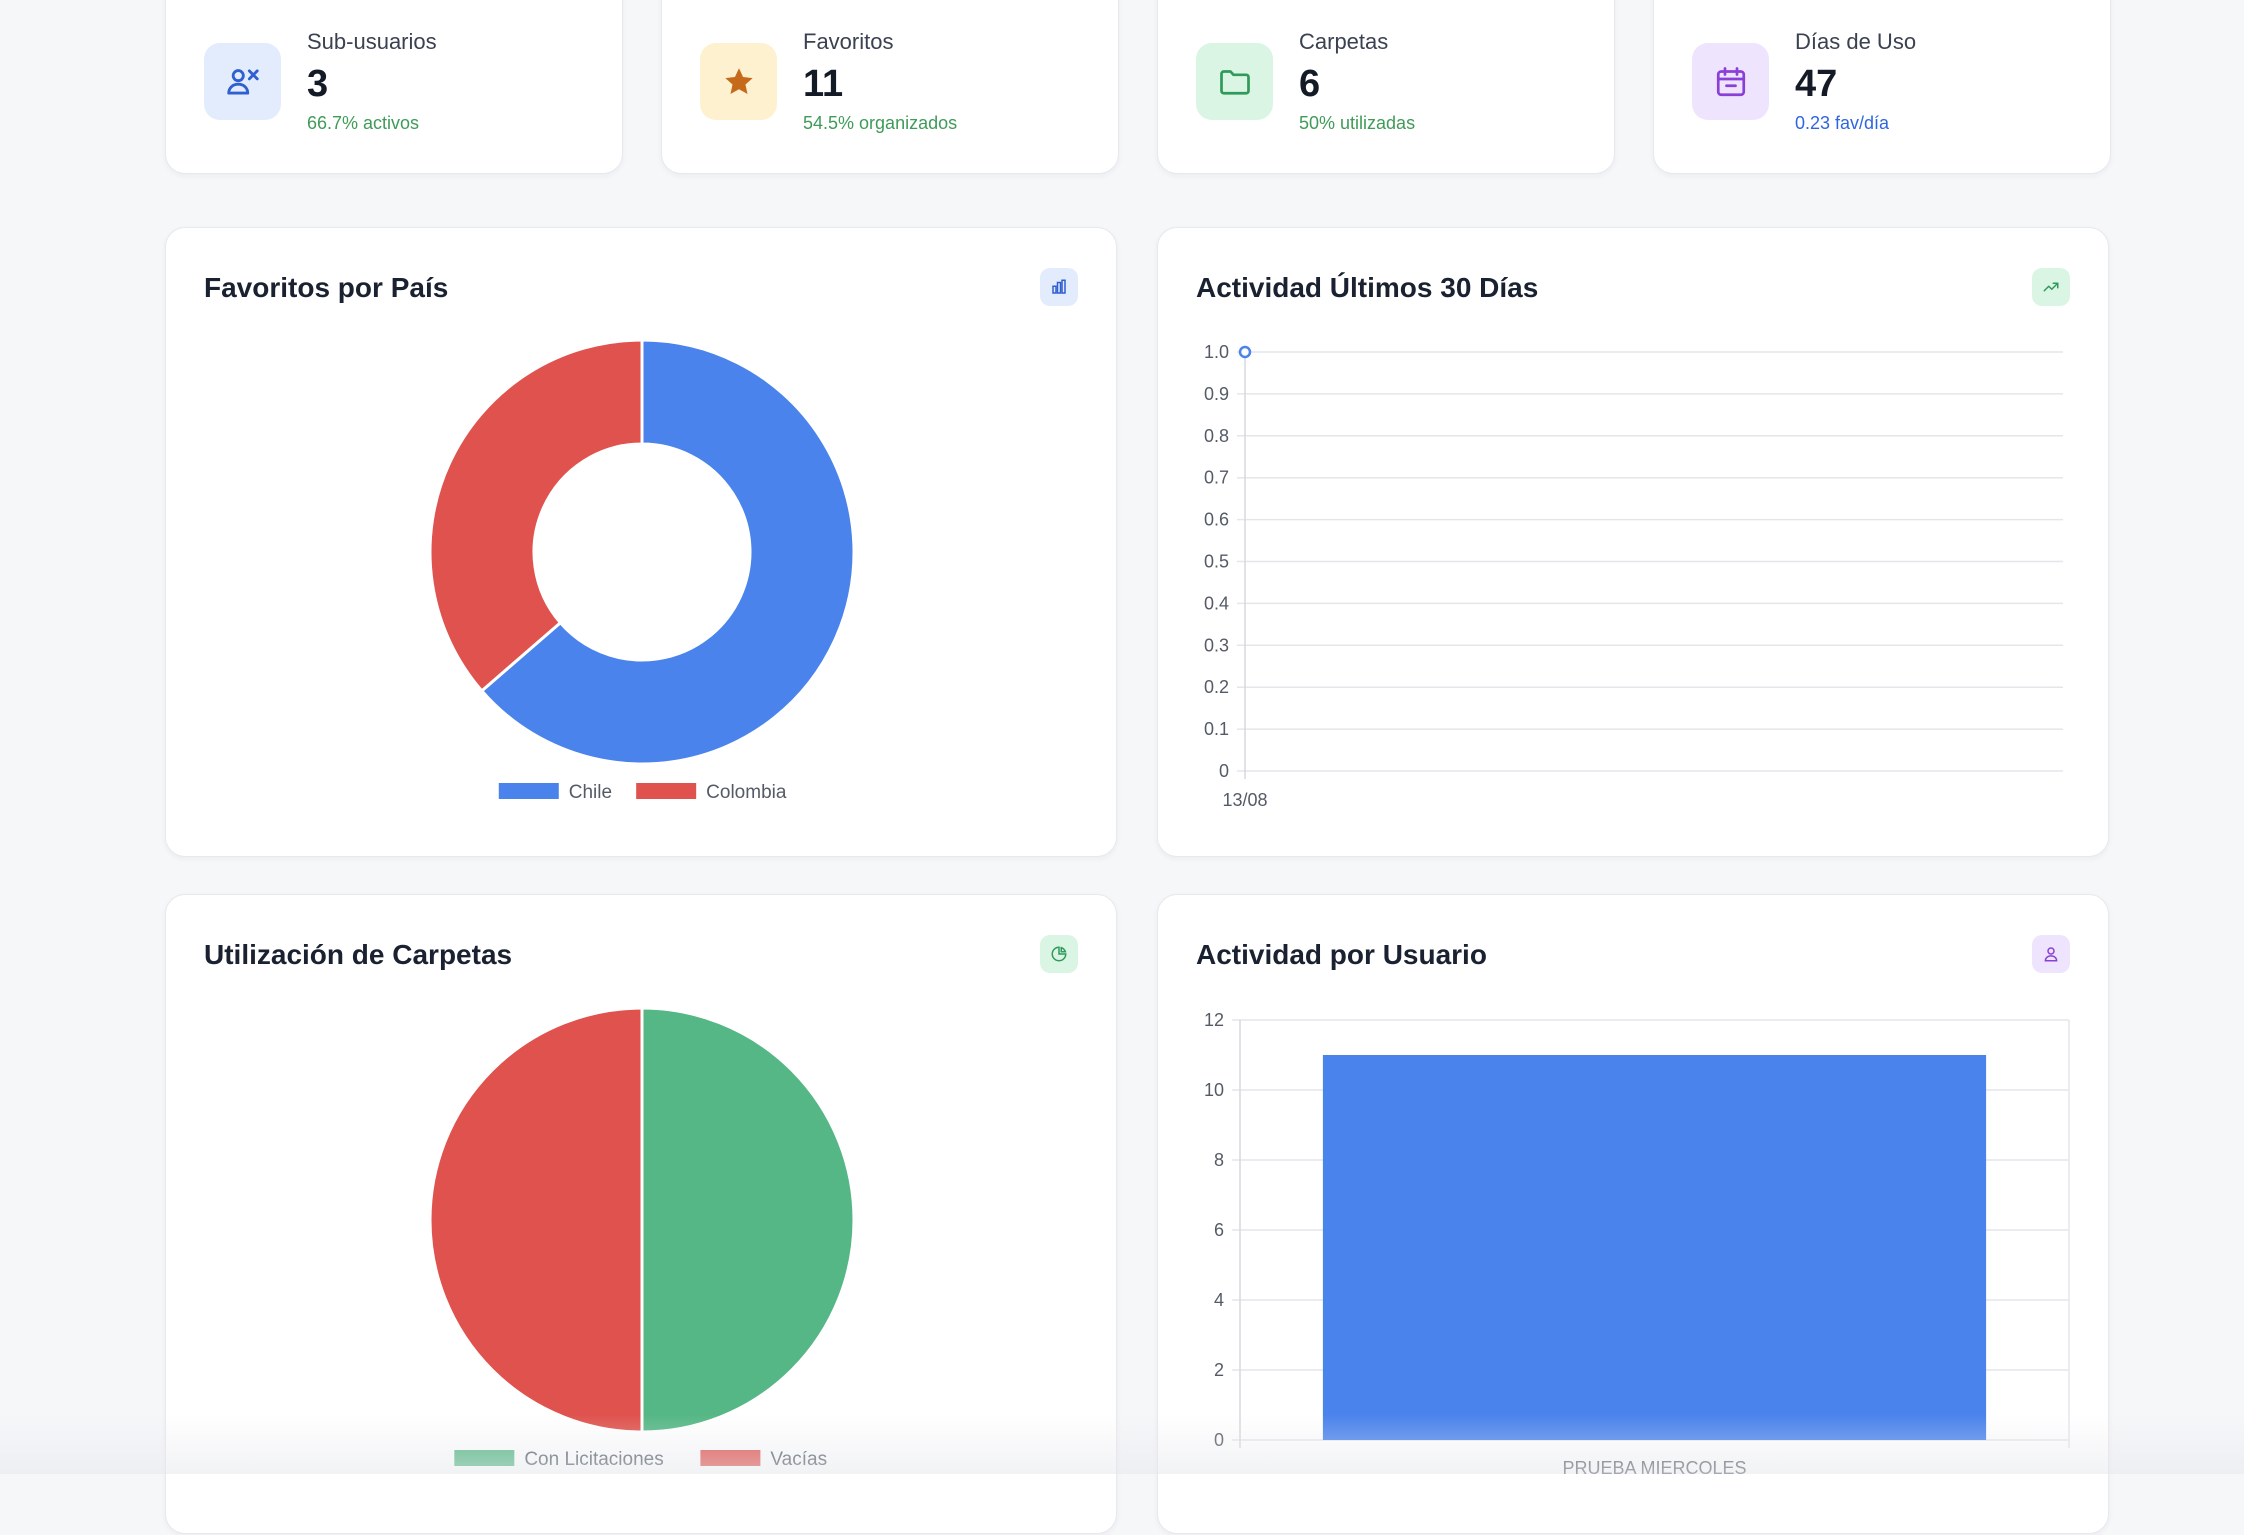 This screenshot has height=1535, width=2244. What do you see at coordinates (1216, 603) in the screenshot?
I see `y-tick-label: 0.4` at bounding box center [1216, 603].